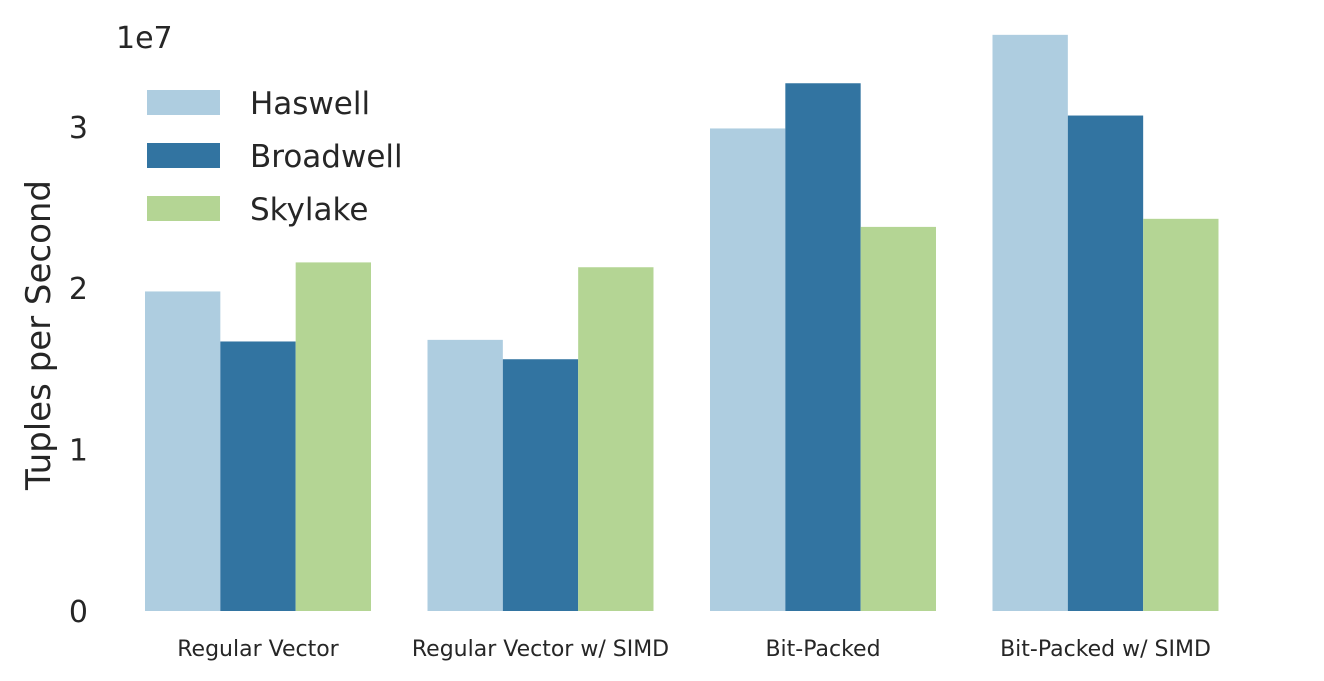  Describe the element at coordinates (78, 370) in the screenshot. I see `y-axis-ticks: 0 1 2 3` at that location.